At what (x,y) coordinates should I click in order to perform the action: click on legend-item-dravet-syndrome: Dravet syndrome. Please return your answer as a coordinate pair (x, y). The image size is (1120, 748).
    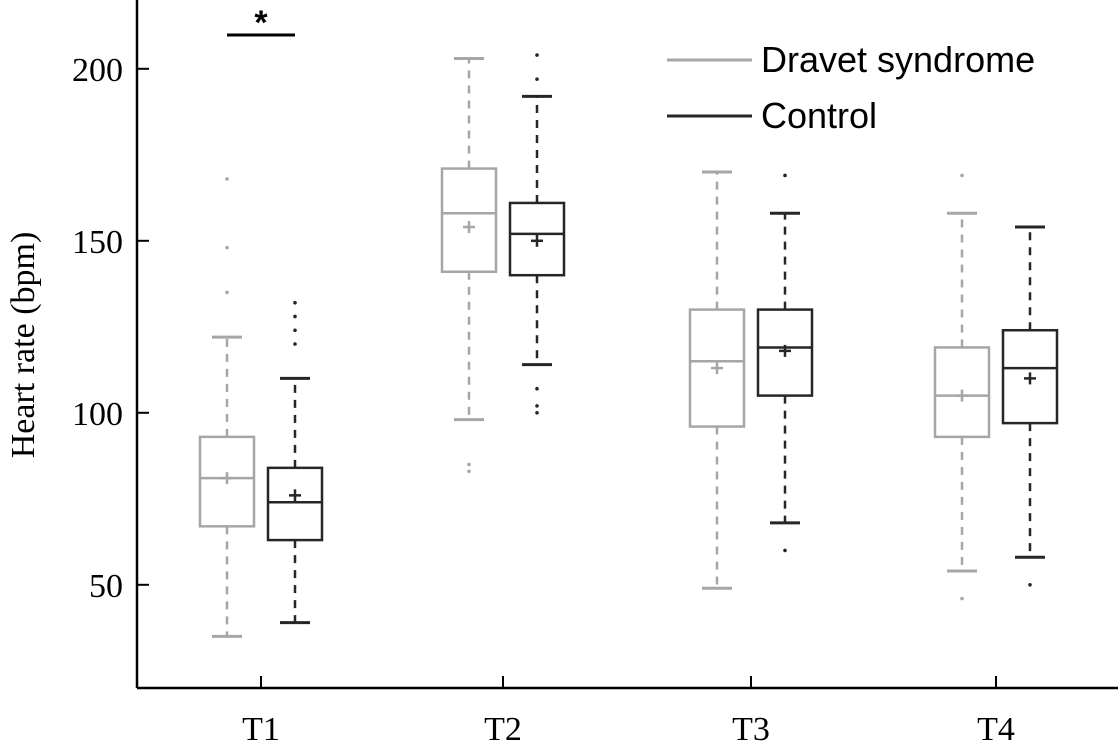
    Looking at the image, I should click on (851, 59).